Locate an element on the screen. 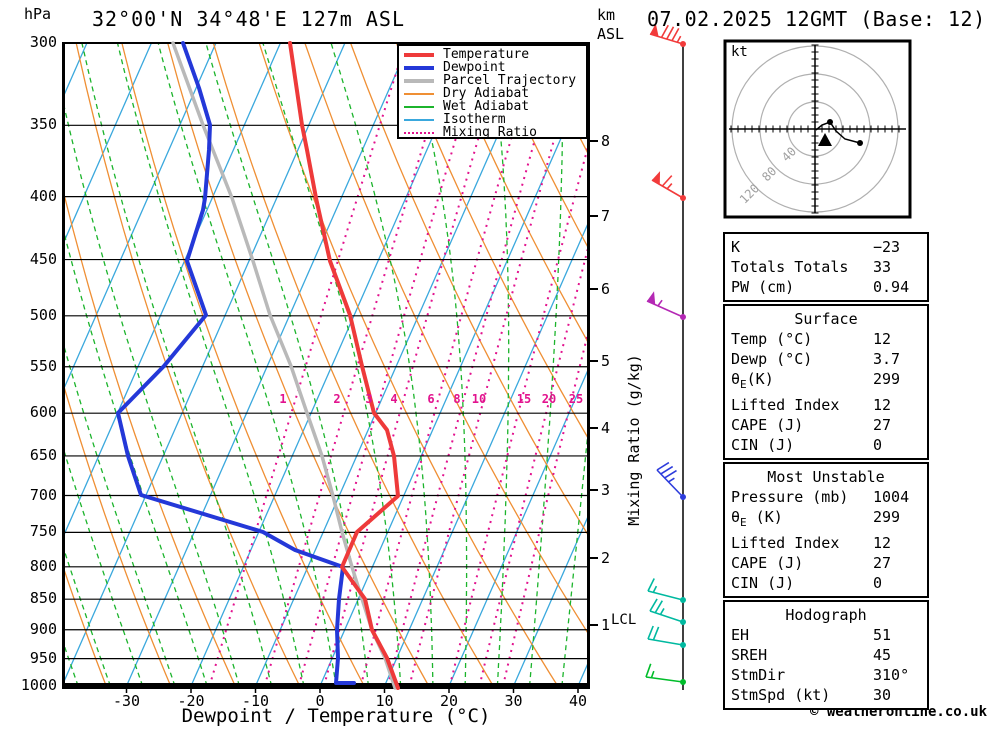  stat-label: Dewp (°C) is located at coordinates (772, 359).